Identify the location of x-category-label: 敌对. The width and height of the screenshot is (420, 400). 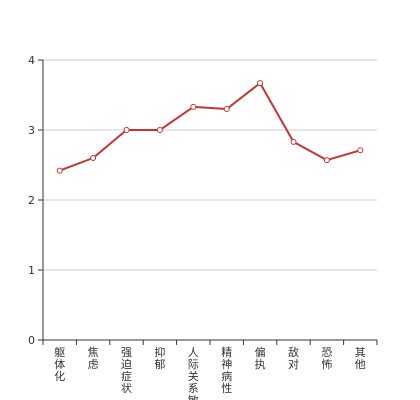
(293, 358).